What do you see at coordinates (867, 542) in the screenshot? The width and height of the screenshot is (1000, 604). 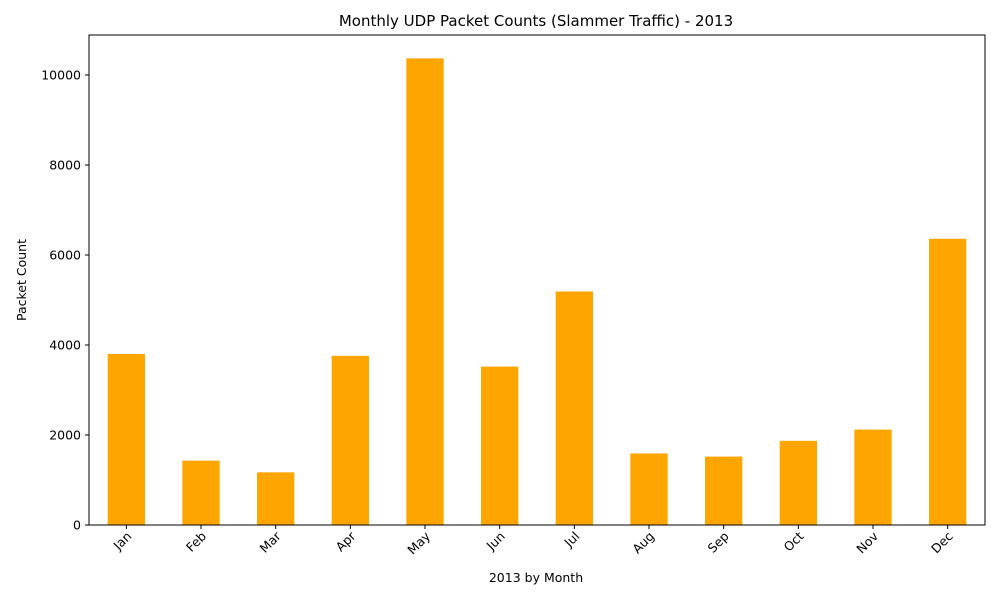 I see `x-tick-label-nov: Nov` at bounding box center [867, 542].